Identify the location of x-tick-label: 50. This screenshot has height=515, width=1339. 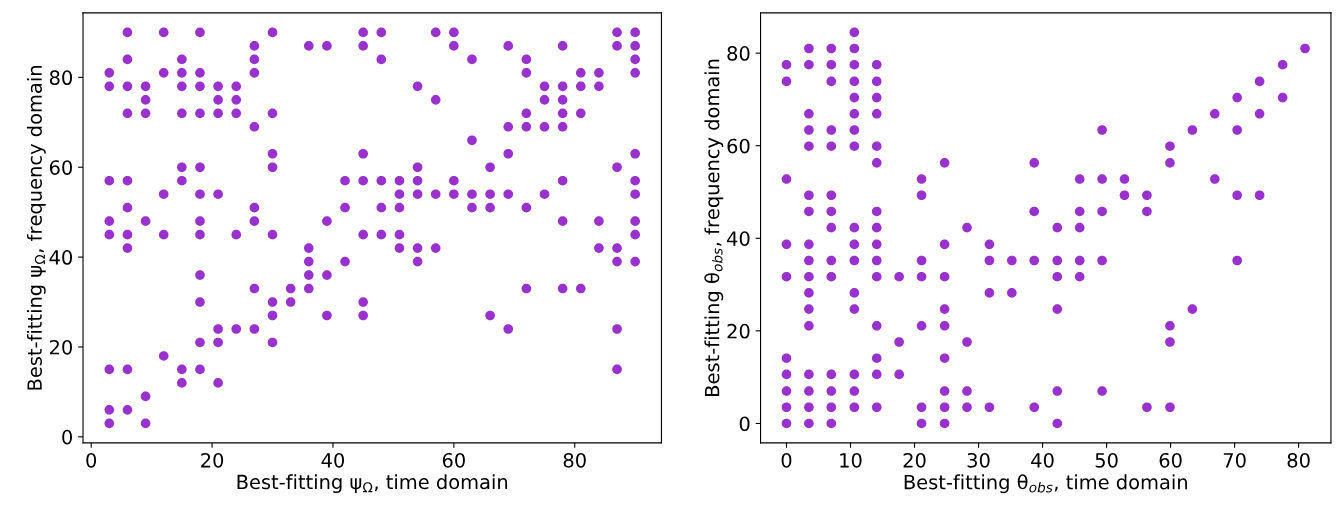
(1106, 460).